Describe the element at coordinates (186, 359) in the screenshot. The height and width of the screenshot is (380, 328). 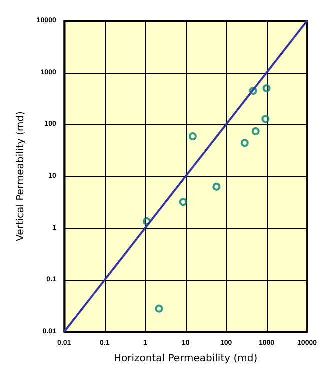
I see `x-axis-title: Horizontal Permeability (md)` at that location.